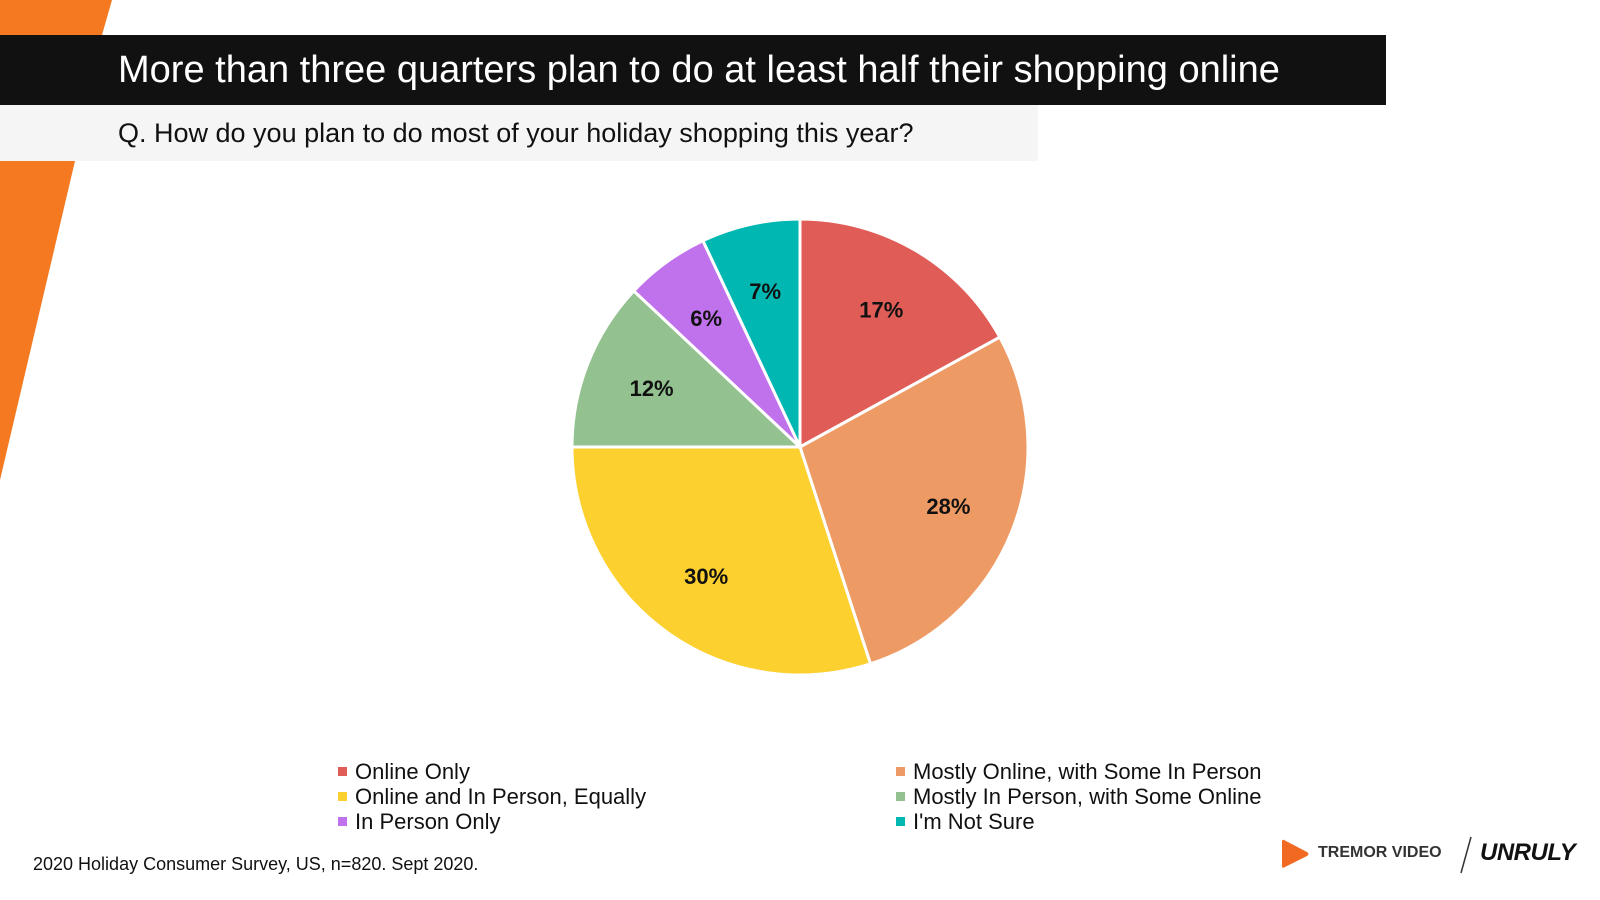  Describe the element at coordinates (948, 506) in the screenshot. I see `pie-data-label-1: 28%` at that location.